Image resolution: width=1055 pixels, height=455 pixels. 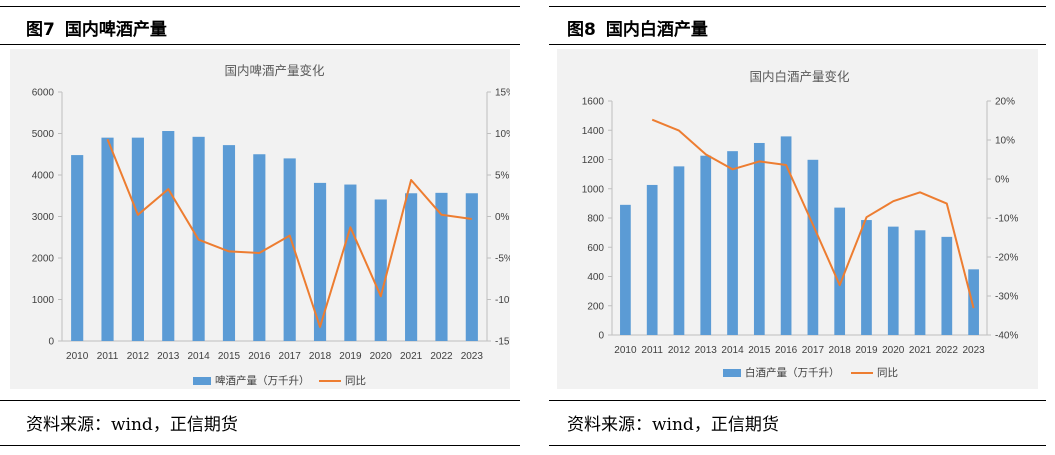 What do you see at coordinates (43, 134) in the screenshot?
I see `left-tick-label: 5000` at bounding box center [43, 134].